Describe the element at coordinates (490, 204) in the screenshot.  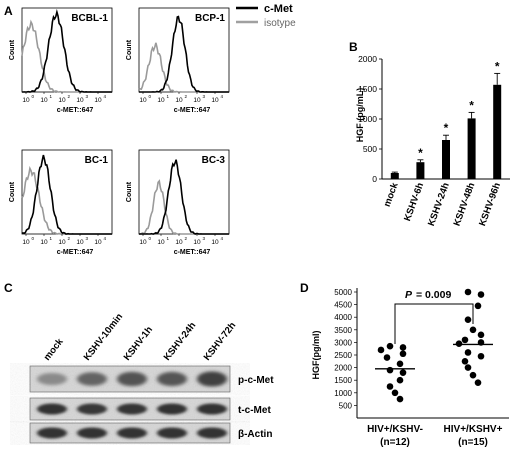
I see `x-category-label: KSHV-96h` at that location.